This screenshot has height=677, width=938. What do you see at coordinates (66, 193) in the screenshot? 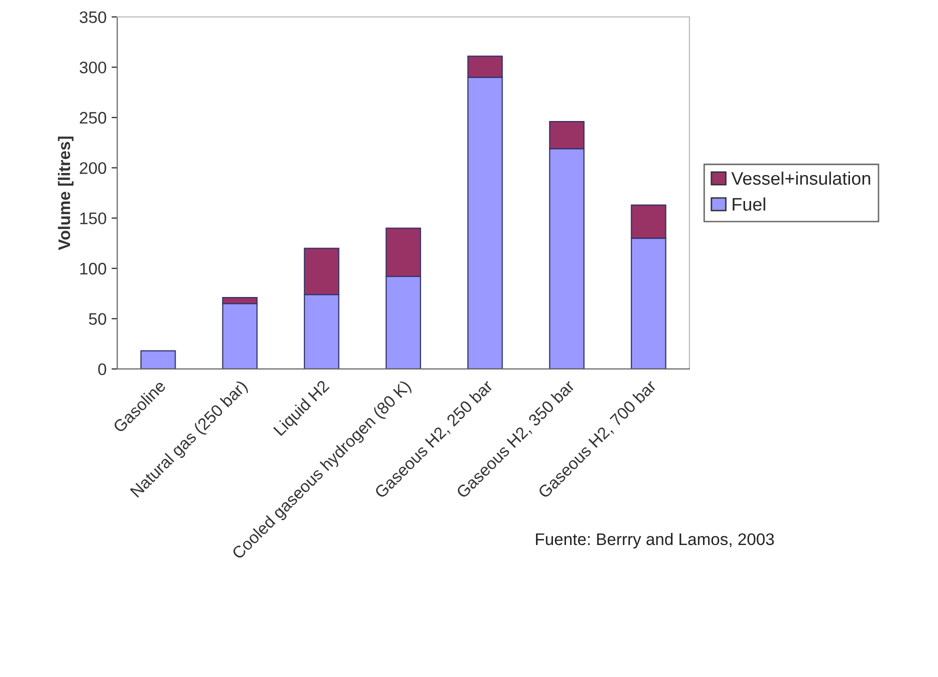
I see `y-axis-title: Volume [litres]` at bounding box center [66, 193].